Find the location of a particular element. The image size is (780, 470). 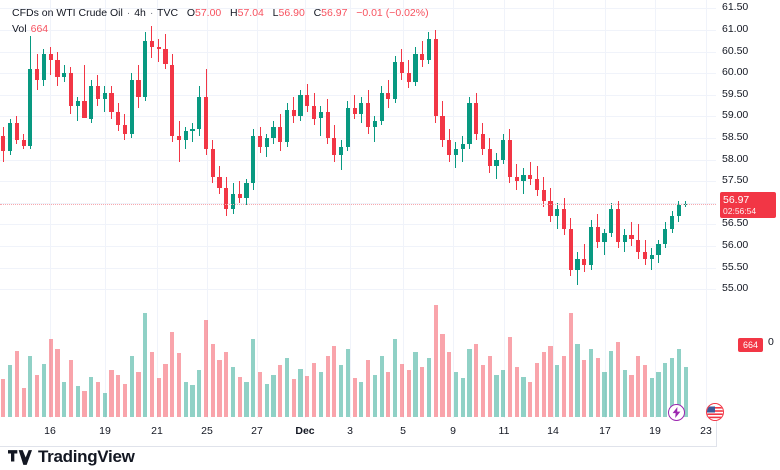

open-value: 57.00 is located at coordinates (208, 13).